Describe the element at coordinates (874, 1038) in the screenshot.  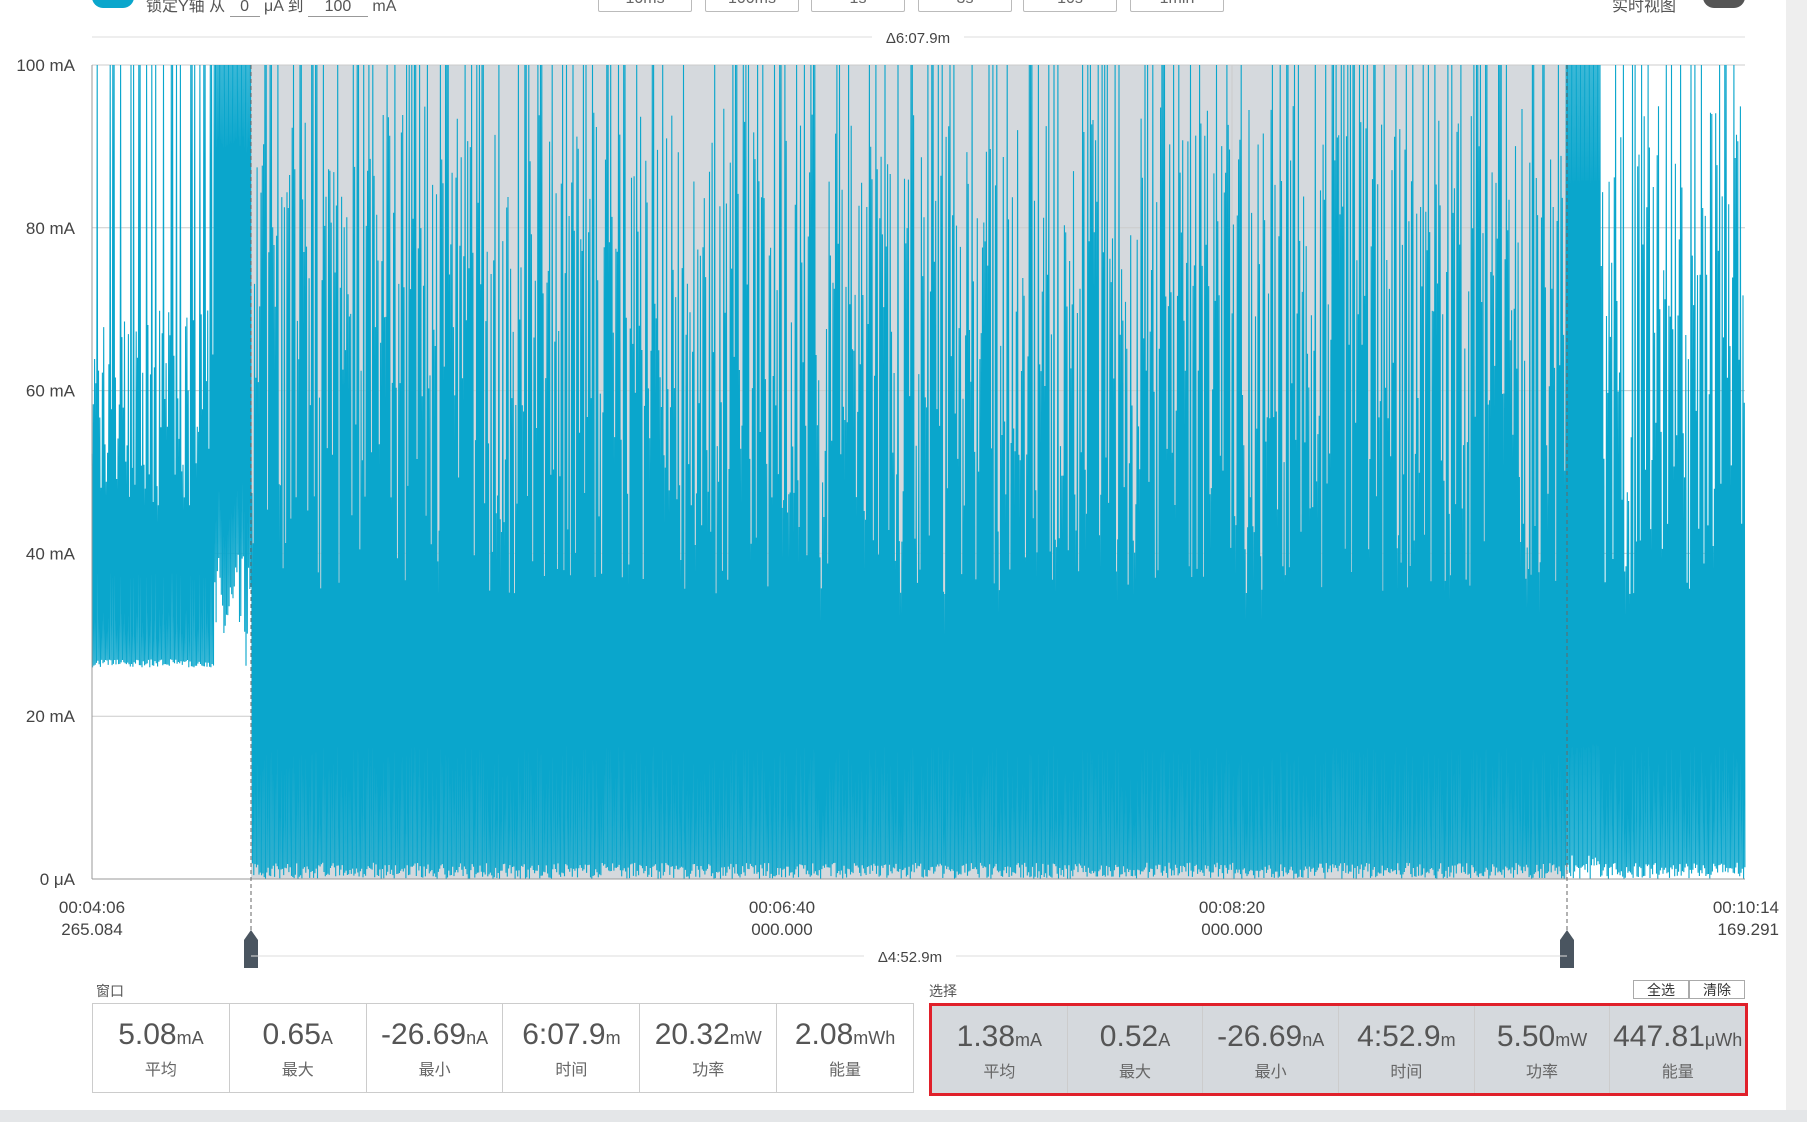
I see `stat-unit: mWh` at that location.